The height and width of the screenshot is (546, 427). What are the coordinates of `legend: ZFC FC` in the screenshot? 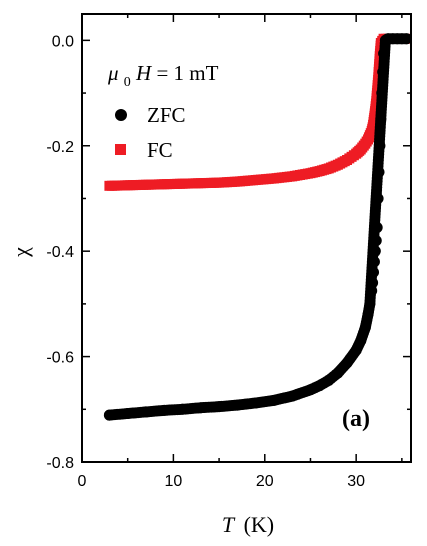 It's located at (150, 132).